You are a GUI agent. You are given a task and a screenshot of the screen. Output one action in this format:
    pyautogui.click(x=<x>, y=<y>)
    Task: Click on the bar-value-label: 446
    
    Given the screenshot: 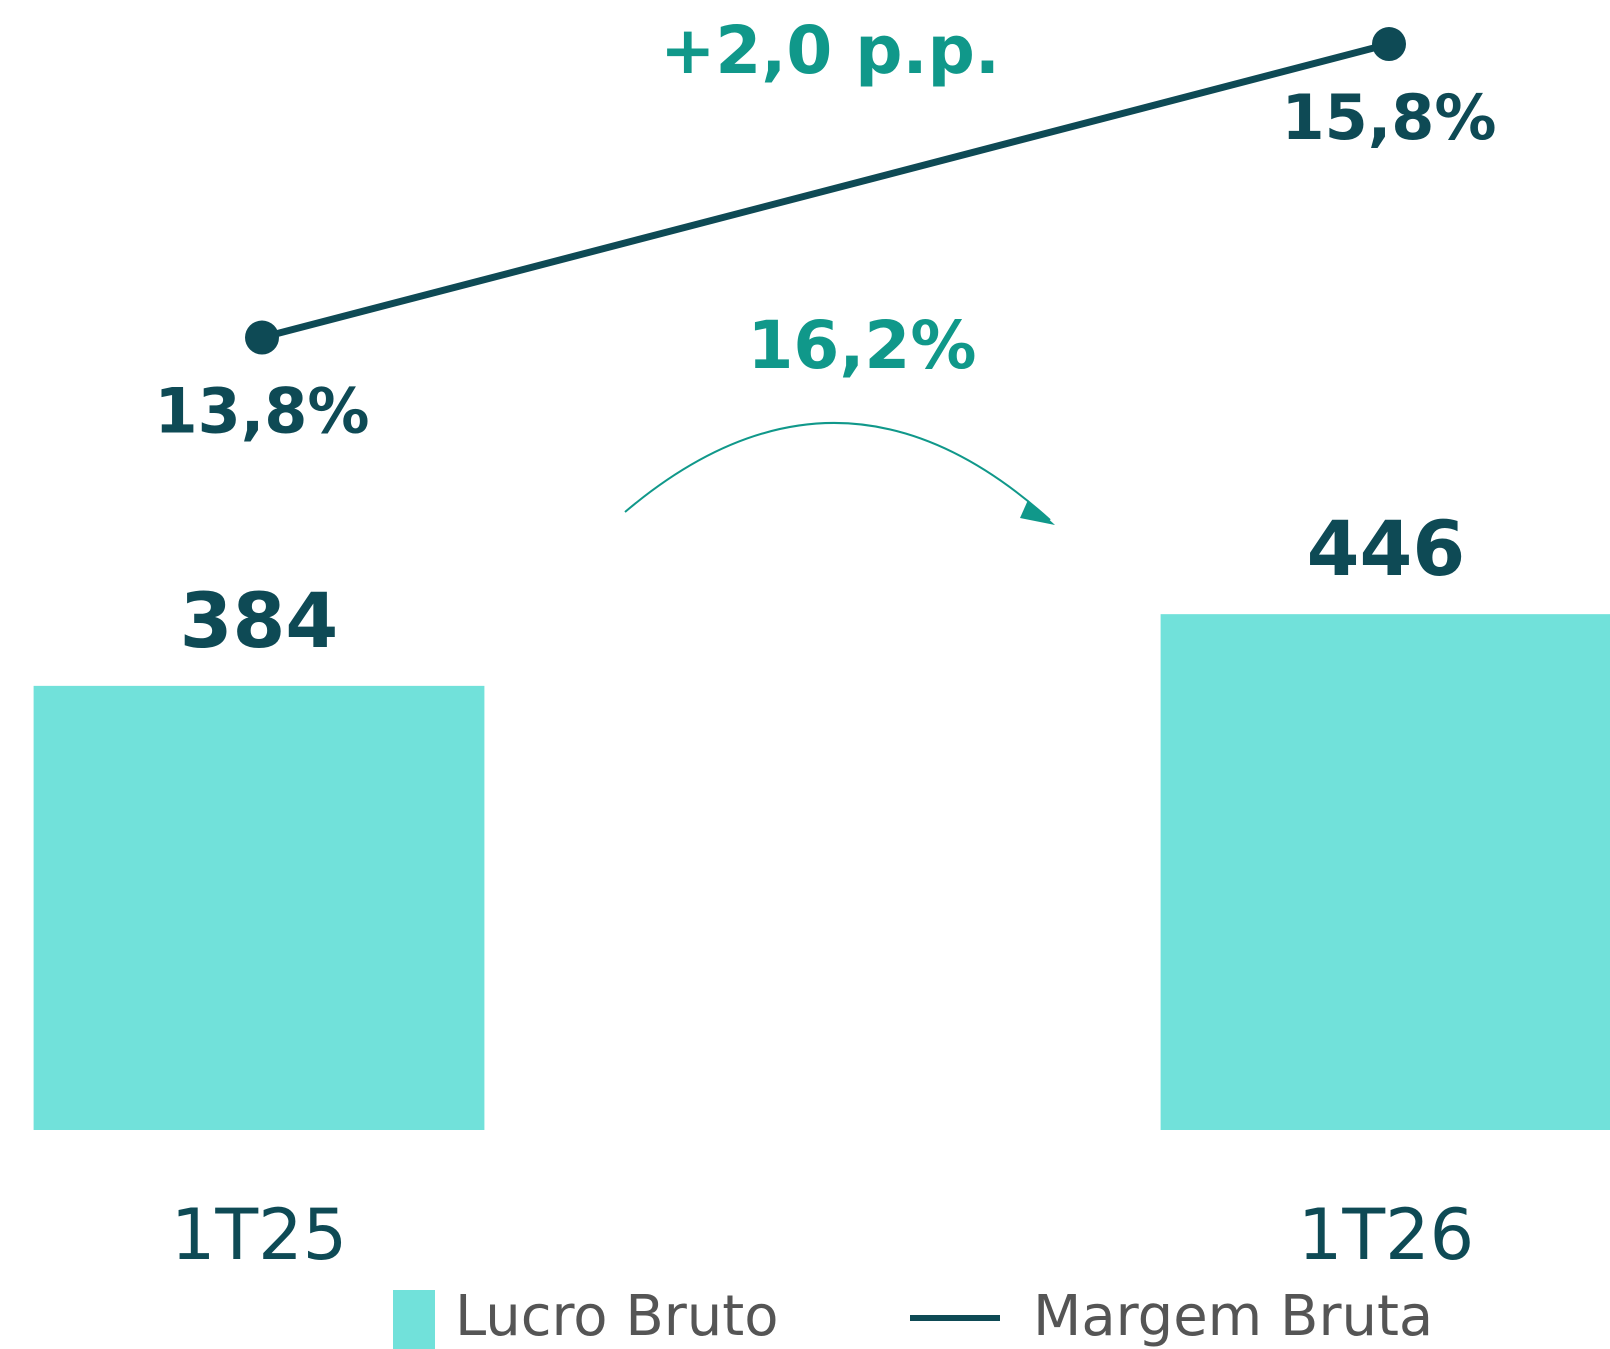 What is the action you would take?
    pyautogui.click(x=1386, y=548)
    